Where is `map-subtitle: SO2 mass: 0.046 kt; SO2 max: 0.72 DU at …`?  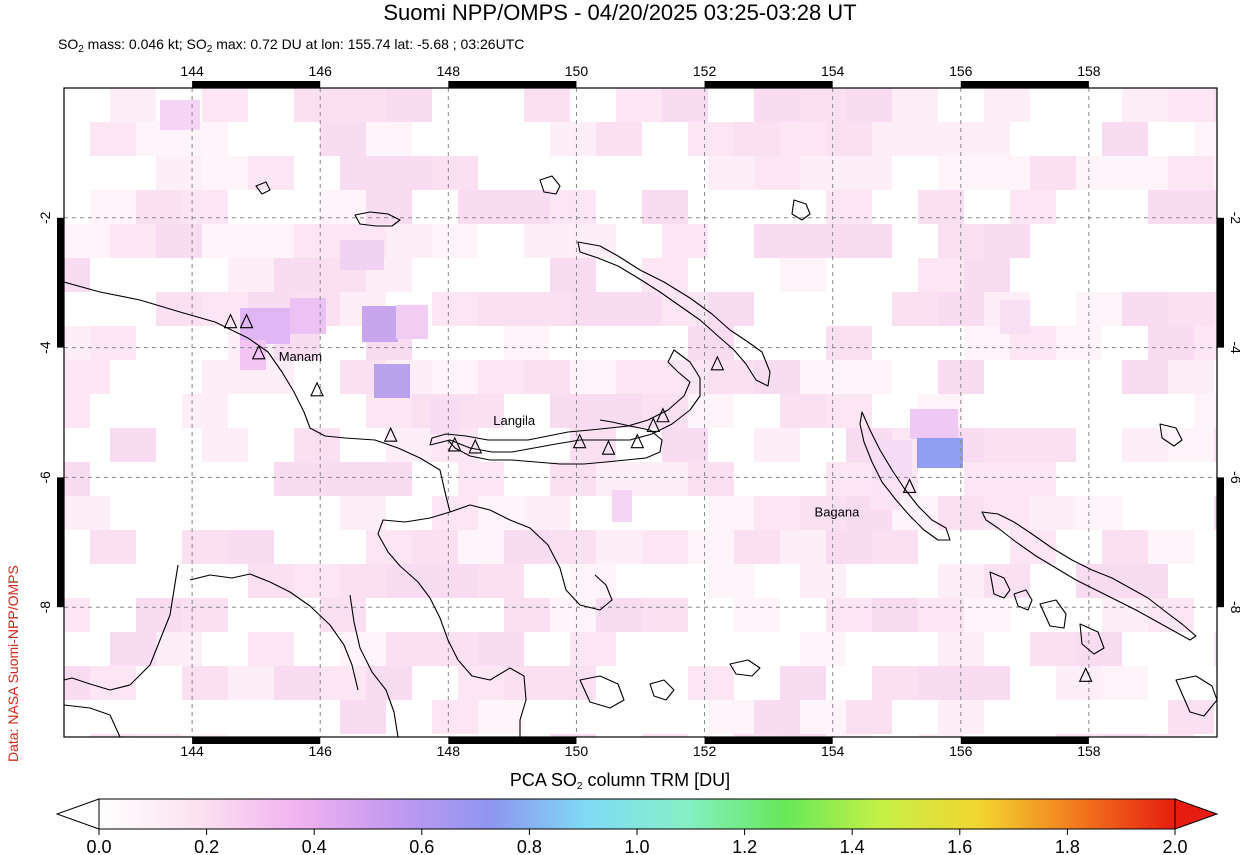
map-subtitle: SO2 mass: 0.046 kt; SO2 max: 0.72 DU at … is located at coordinates (291, 47).